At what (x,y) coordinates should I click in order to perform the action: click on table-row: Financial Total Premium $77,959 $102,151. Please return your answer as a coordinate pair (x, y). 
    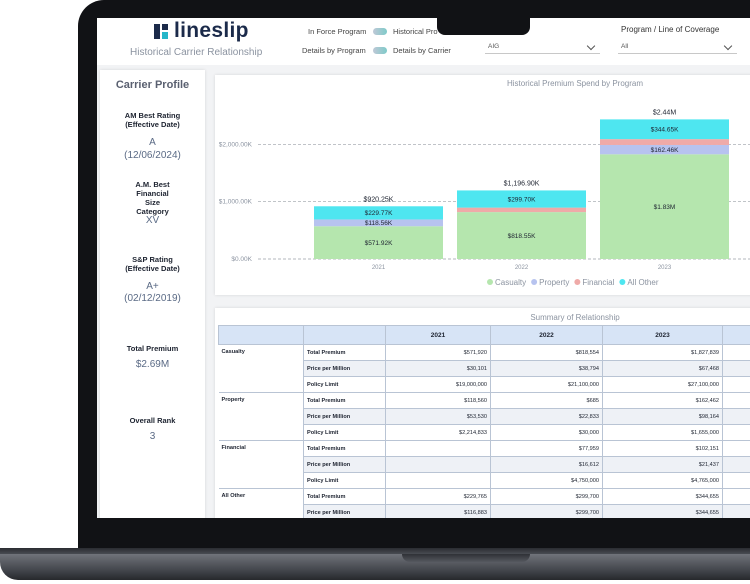
    Looking at the image, I should click on (484, 464).